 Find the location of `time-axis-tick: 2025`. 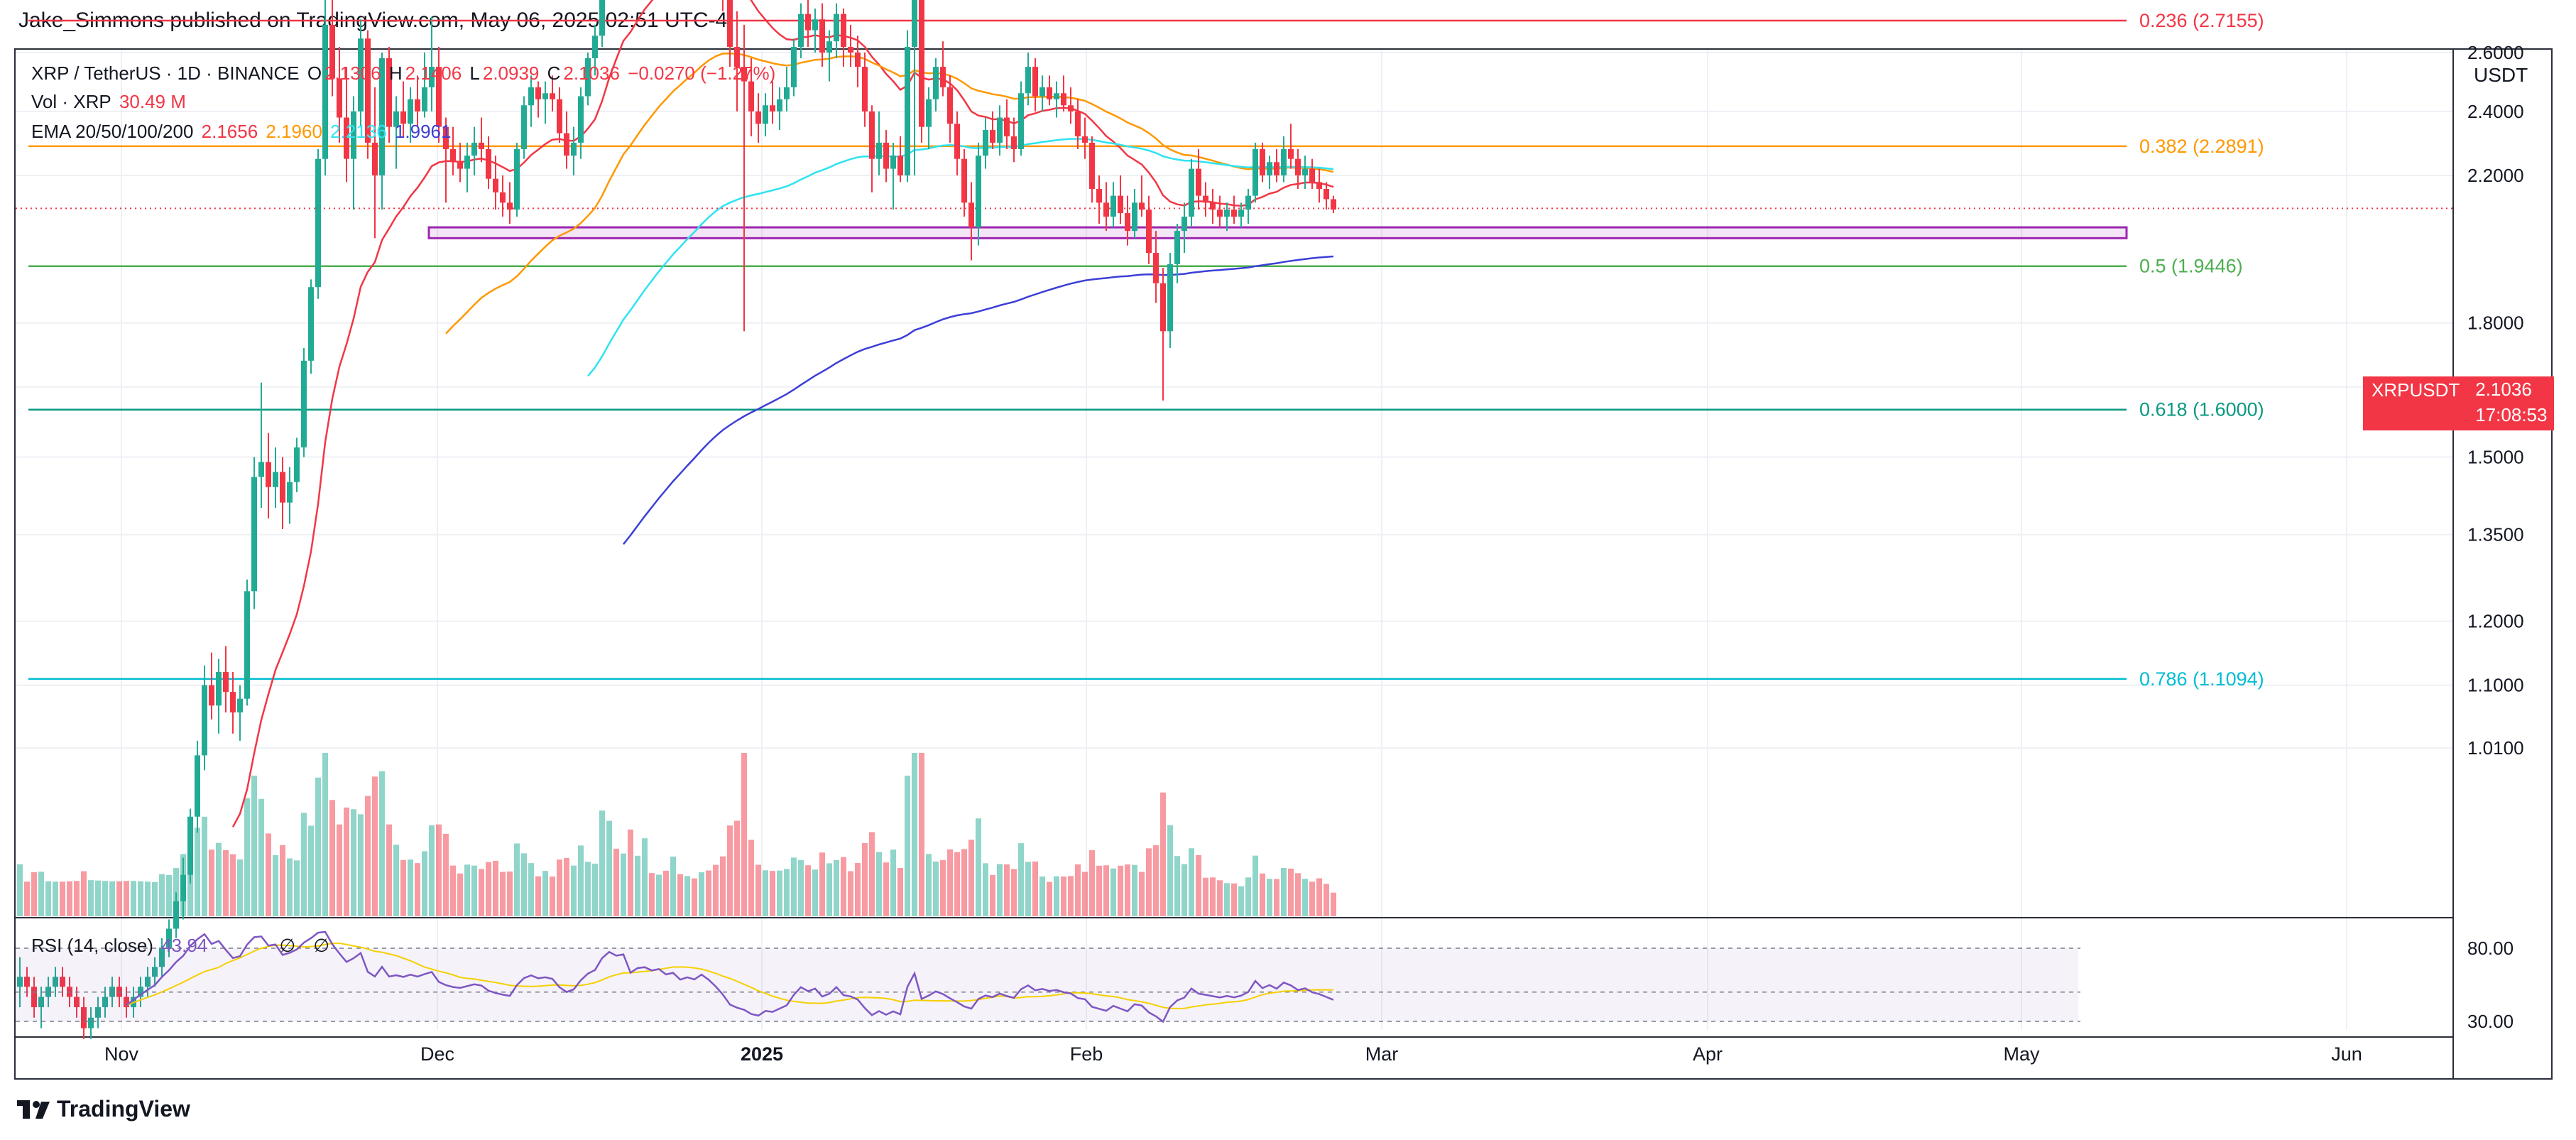

time-axis-tick: 2025 is located at coordinates (762, 1054).